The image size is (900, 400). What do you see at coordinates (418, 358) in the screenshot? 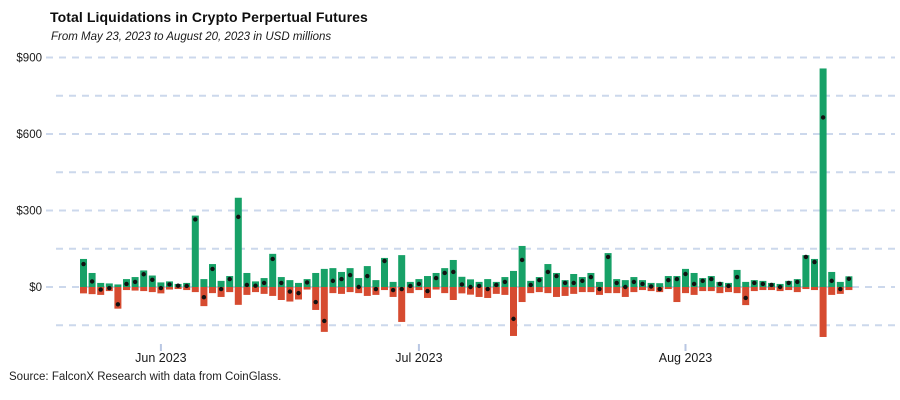
I see `x-axis-label: Jul 2023` at bounding box center [418, 358].